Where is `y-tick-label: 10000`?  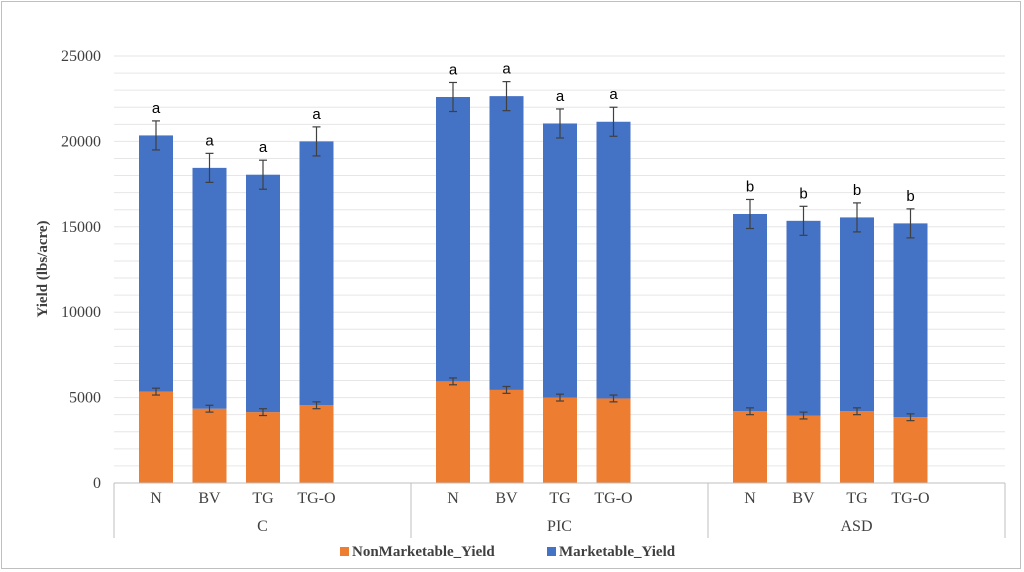
y-tick-label: 10000 is located at coordinates (81, 312).